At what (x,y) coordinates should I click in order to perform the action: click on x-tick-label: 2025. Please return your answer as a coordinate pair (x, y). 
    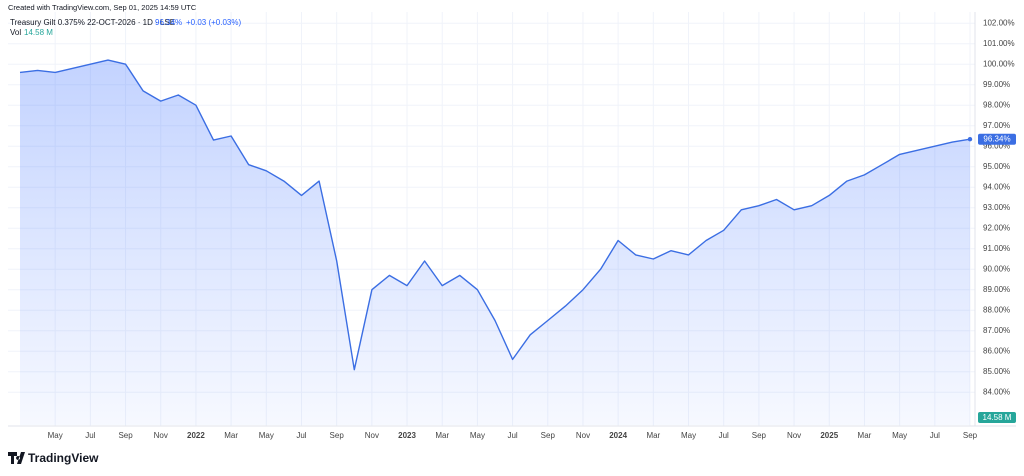
    Looking at the image, I should click on (829, 435).